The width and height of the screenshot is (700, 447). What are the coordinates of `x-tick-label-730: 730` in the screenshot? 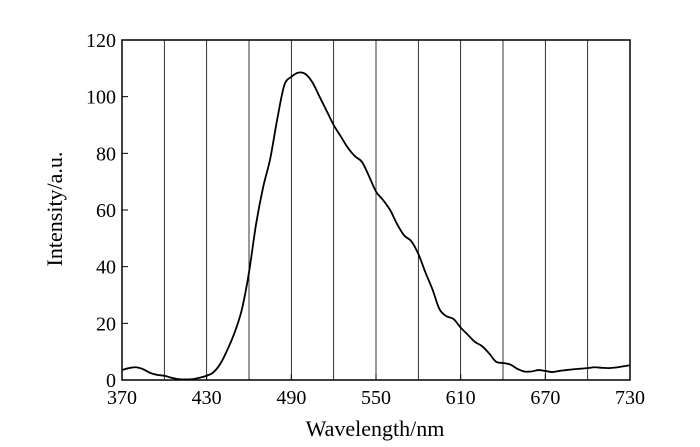 It's located at (630, 398).